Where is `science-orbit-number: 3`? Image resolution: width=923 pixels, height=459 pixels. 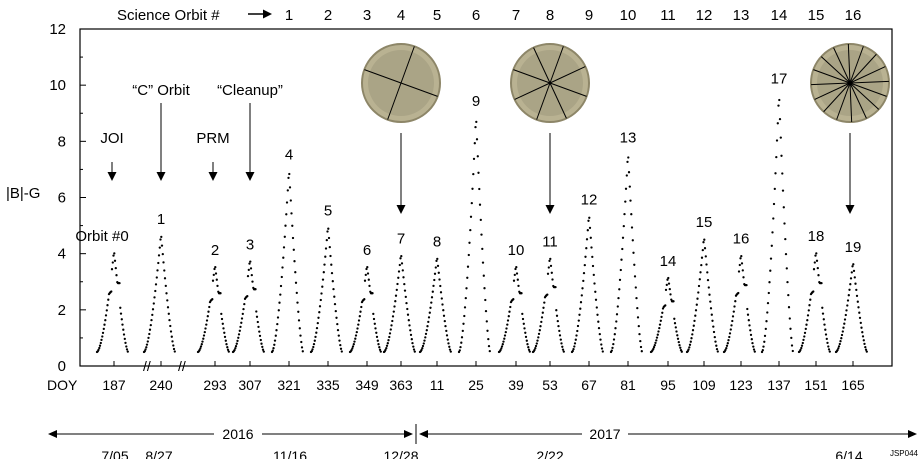 science-orbit-number: 3 is located at coordinates (367, 15).